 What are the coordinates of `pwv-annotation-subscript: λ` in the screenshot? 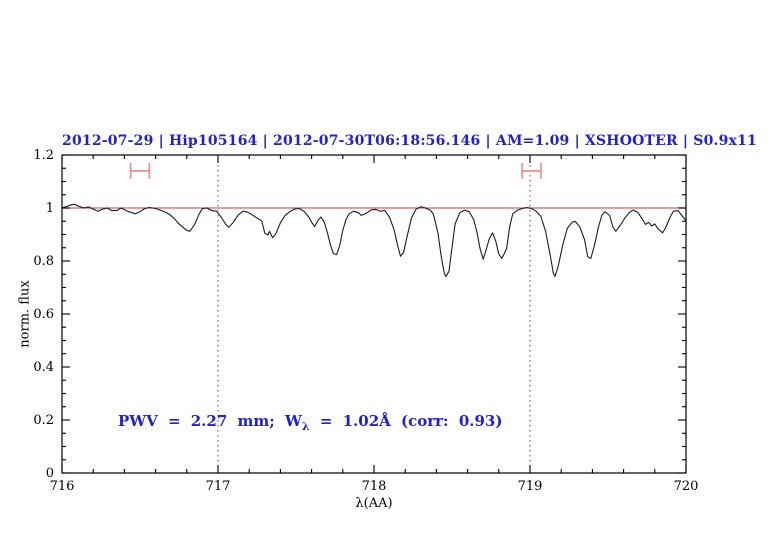 It's located at (305, 426).